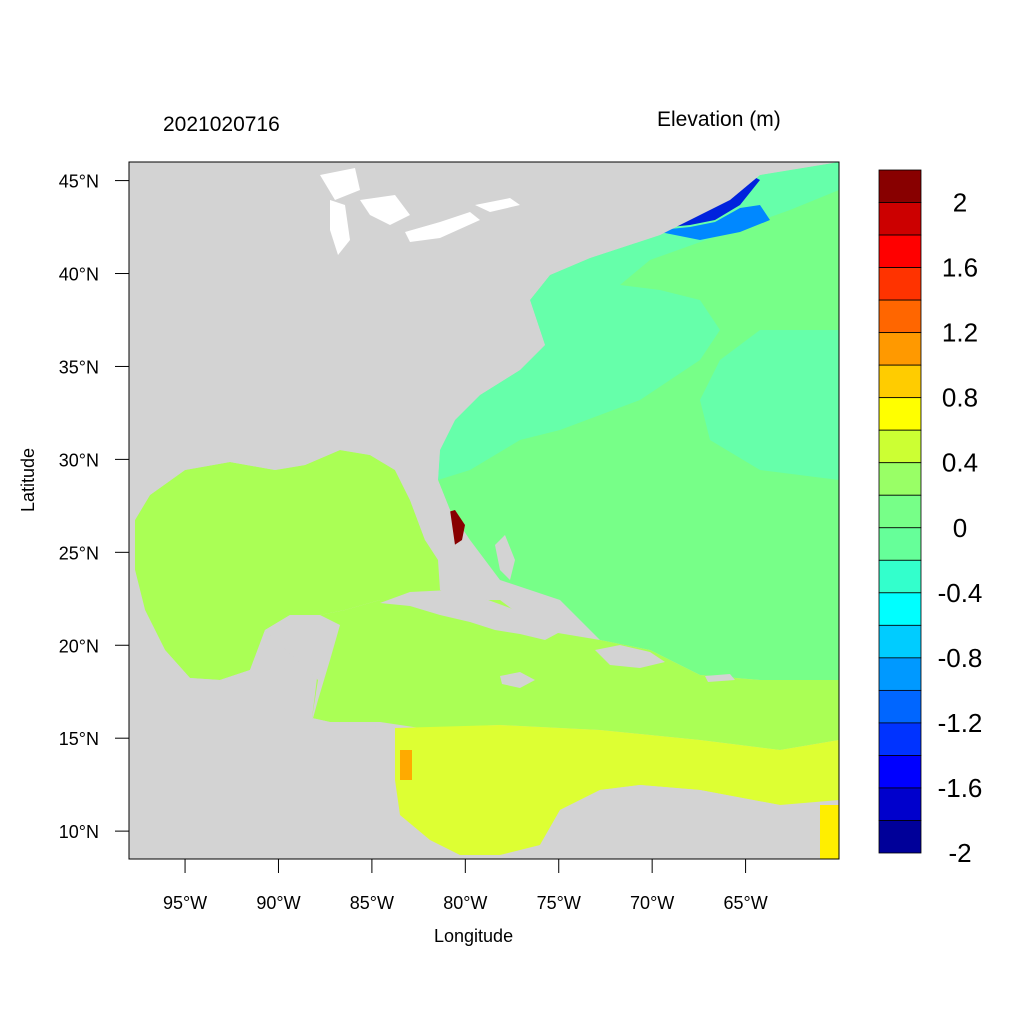 The image size is (1024, 1024). Describe the element at coordinates (406, 765) in the screenshot. I see `honduras-positive-patch` at that location.